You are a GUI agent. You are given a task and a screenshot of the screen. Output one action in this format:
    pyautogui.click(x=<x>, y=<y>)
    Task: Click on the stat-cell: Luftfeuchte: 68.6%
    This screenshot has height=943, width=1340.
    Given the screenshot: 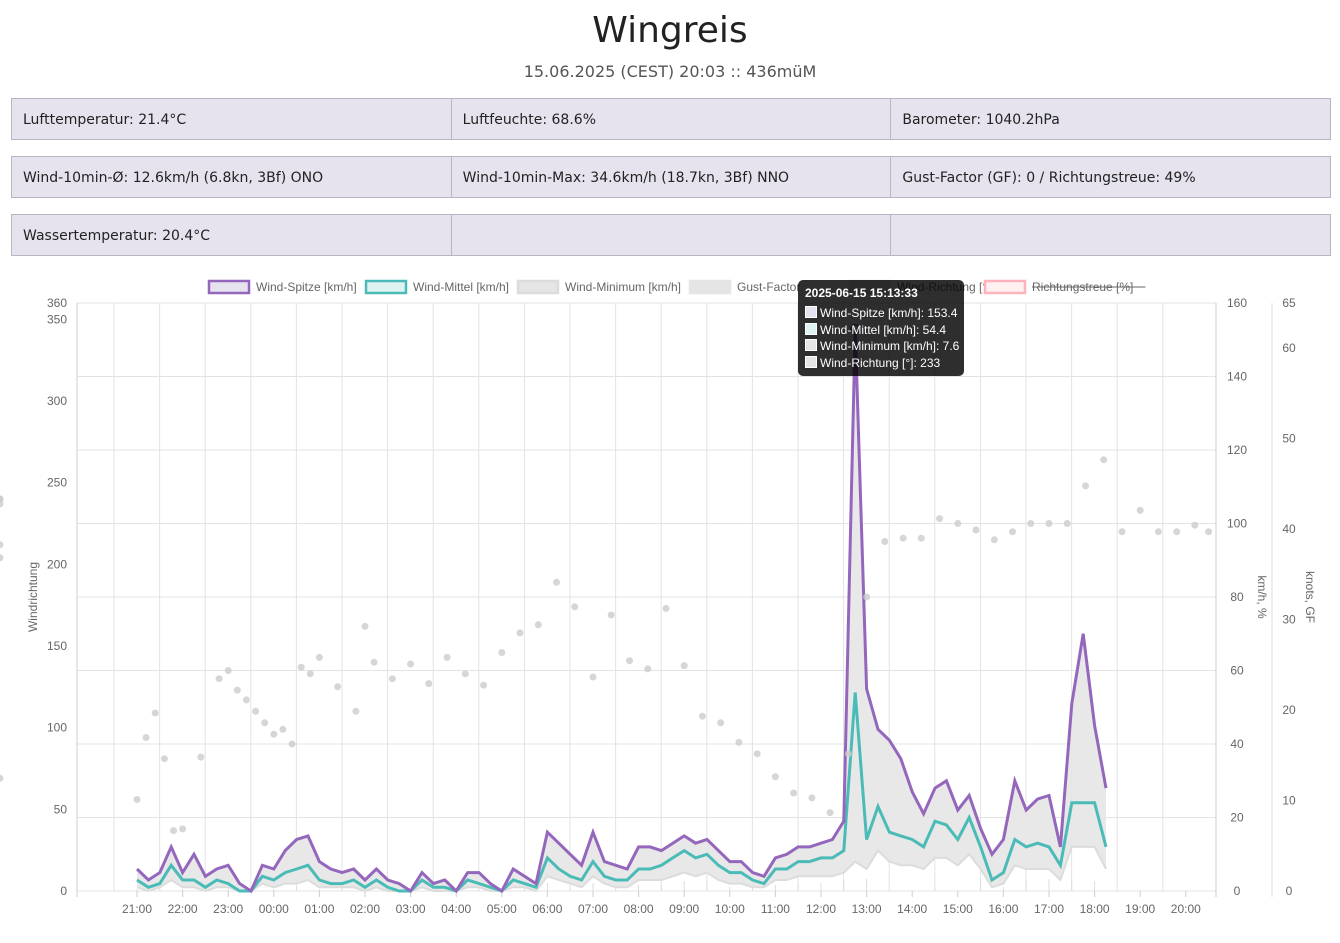 What is the action you would take?
    pyautogui.click(x=671, y=119)
    